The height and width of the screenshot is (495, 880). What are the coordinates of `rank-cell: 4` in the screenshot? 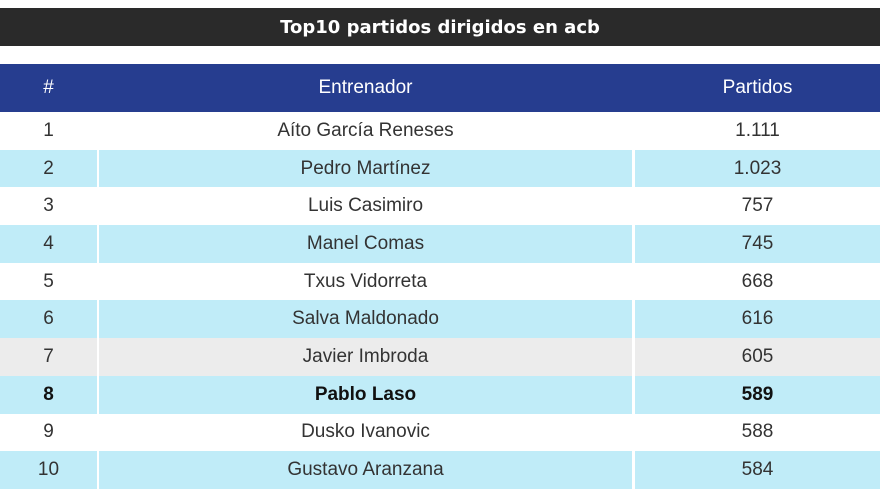 It's located at (48, 244).